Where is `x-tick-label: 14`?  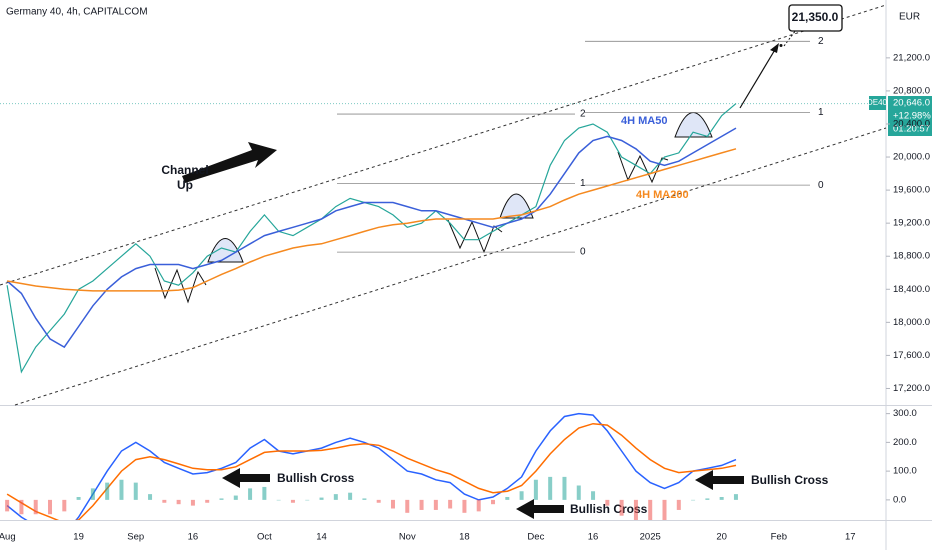 x-tick-label: 14 is located at coordinates (321, 537).